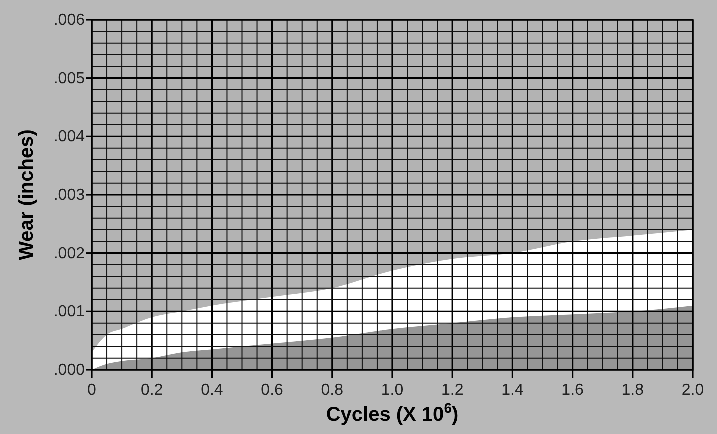 Image resolution: width=717 pixels, height=434 pixels. I want to click on y-tick-label: .002, so click(70, 253).